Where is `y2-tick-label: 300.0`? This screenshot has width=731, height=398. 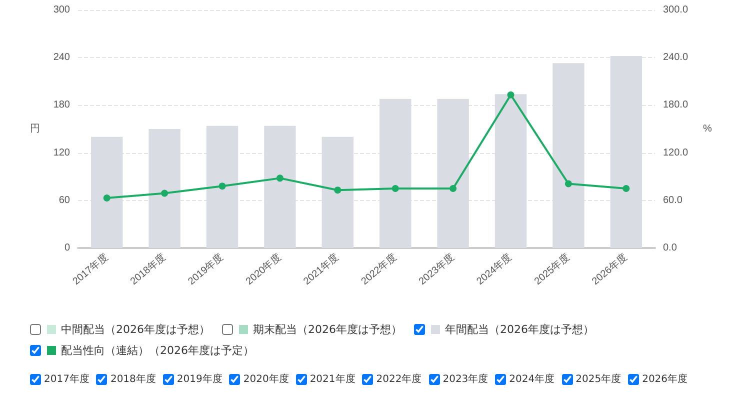
y2-tick-label: 300.0 is located at coordinates (675, 10).